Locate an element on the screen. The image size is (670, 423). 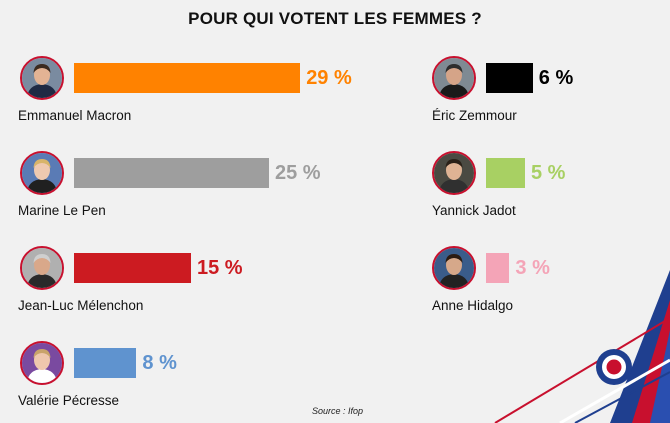
zemmour-portrait-icon is located at coordinates (454, 78).